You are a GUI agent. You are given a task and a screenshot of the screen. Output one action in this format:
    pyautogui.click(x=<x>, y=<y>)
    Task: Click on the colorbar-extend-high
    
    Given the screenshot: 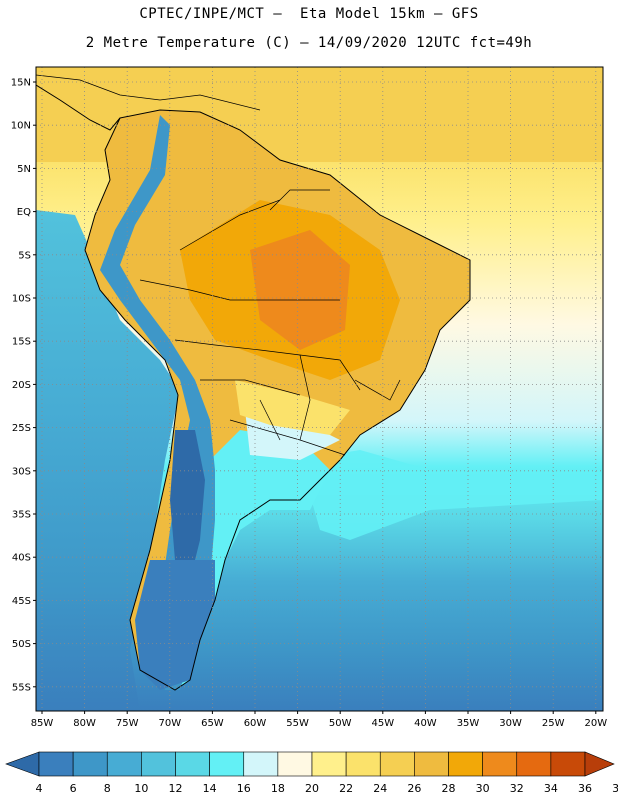 What is the action you would take?
    pyautogui.click(x=599, y=764)
    